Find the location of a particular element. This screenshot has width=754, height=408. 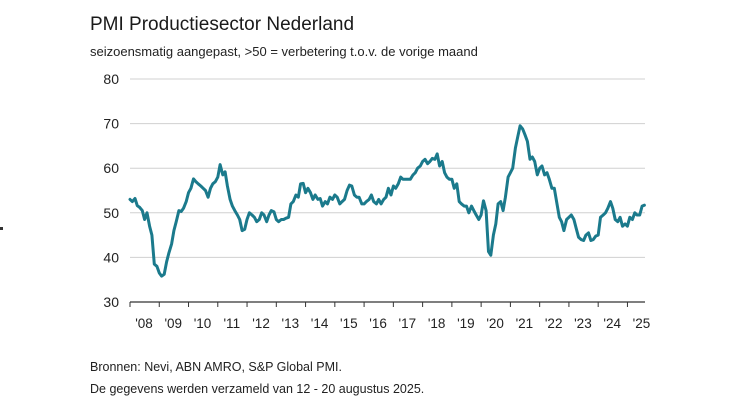

sources-note: Bronnen: Nevi, ABN AMRO, S&P Global PMI. is located at coordinates (216, 367).